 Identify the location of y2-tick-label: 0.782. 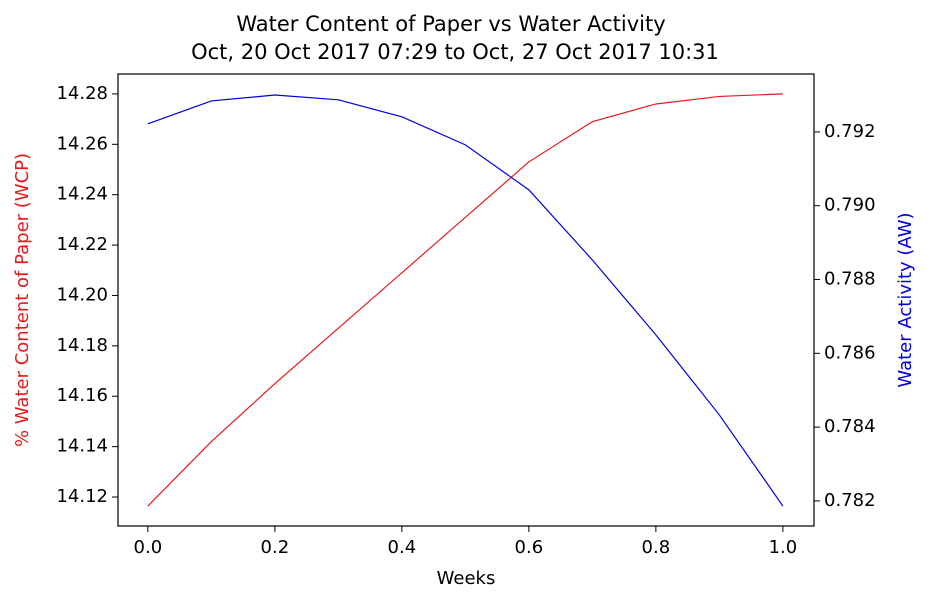
(850, 500).